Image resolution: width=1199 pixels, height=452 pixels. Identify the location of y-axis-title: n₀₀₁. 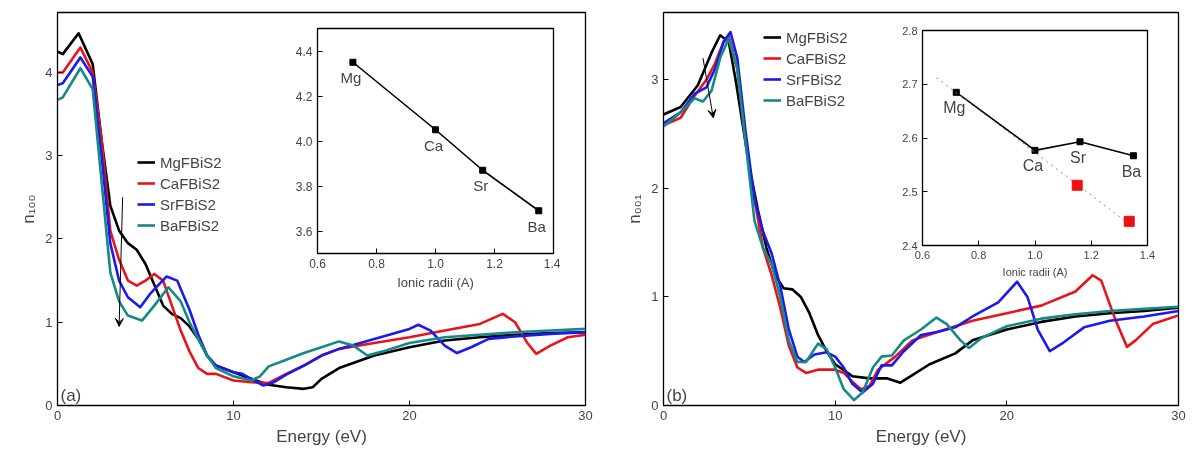
(635, 209).